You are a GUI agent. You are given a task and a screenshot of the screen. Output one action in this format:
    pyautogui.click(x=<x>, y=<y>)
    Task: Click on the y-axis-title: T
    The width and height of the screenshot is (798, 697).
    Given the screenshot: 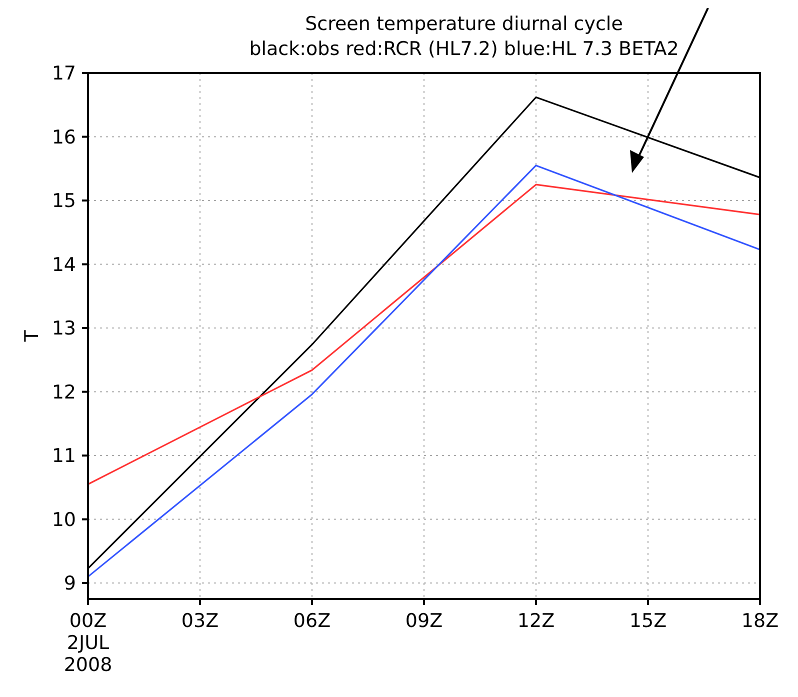 What is the action you would take?
    pyautogui.click(x=32, y=336)
    